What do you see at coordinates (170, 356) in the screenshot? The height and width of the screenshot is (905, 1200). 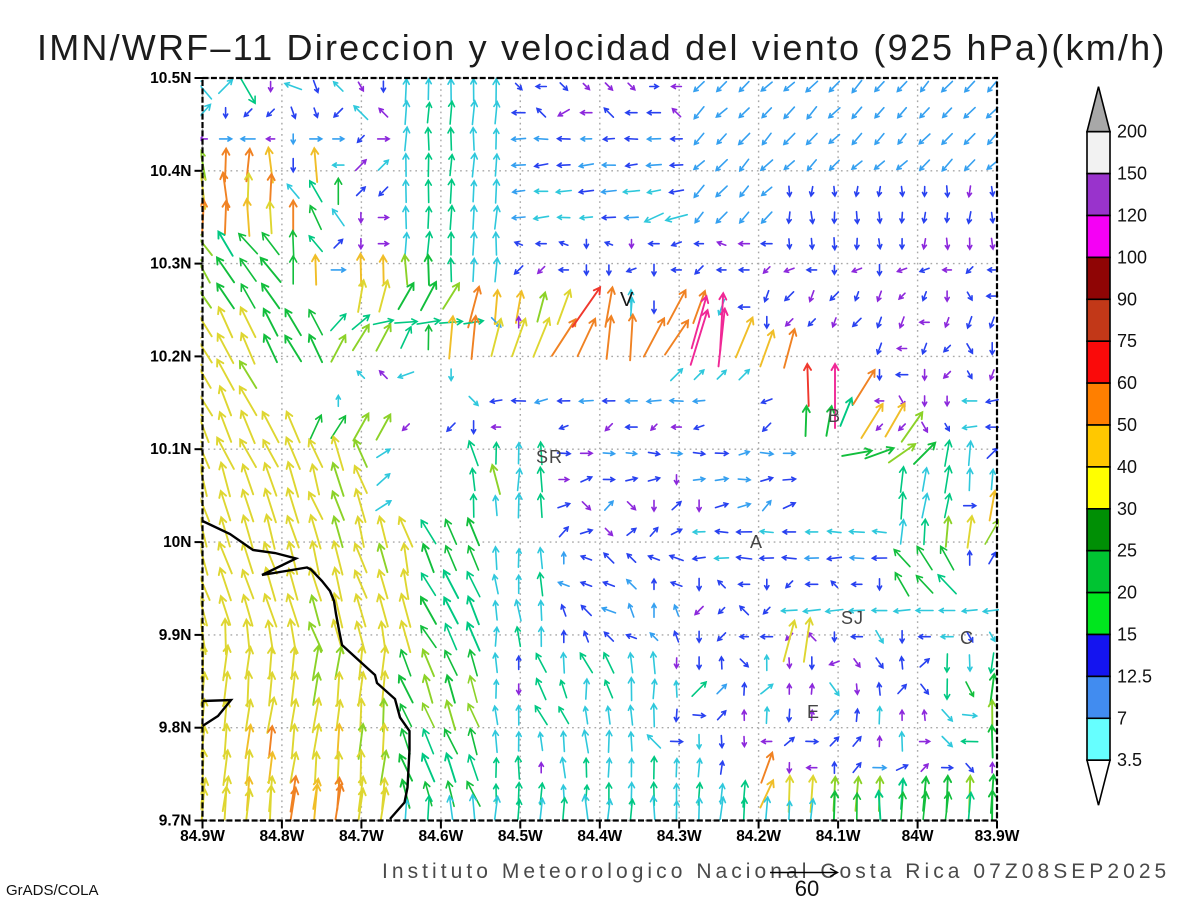 I see `svg-text: 10.2N` at bounding box center [170, 356].